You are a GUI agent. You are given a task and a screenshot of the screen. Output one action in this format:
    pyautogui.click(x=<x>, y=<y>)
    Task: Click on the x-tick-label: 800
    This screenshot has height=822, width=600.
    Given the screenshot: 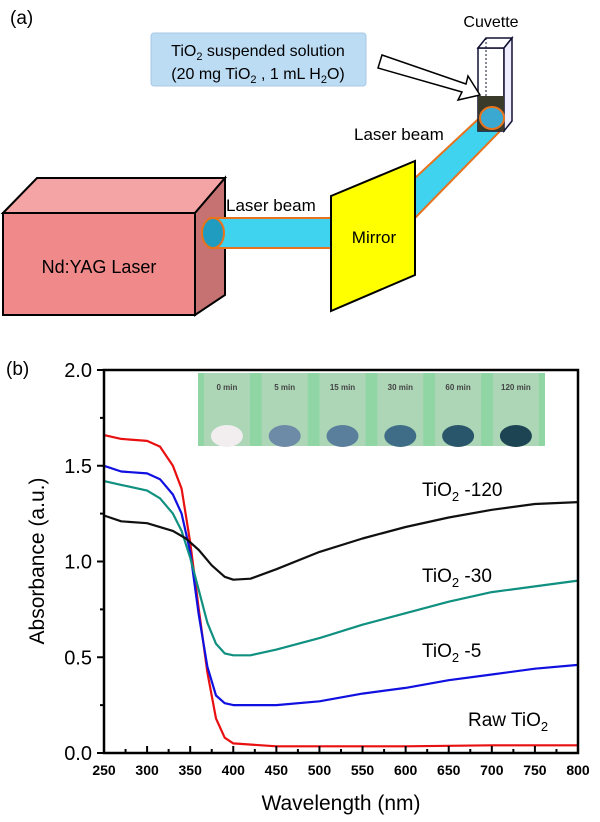 What is the action you would take?
    pyautogui.click(x=578, y=770)
    